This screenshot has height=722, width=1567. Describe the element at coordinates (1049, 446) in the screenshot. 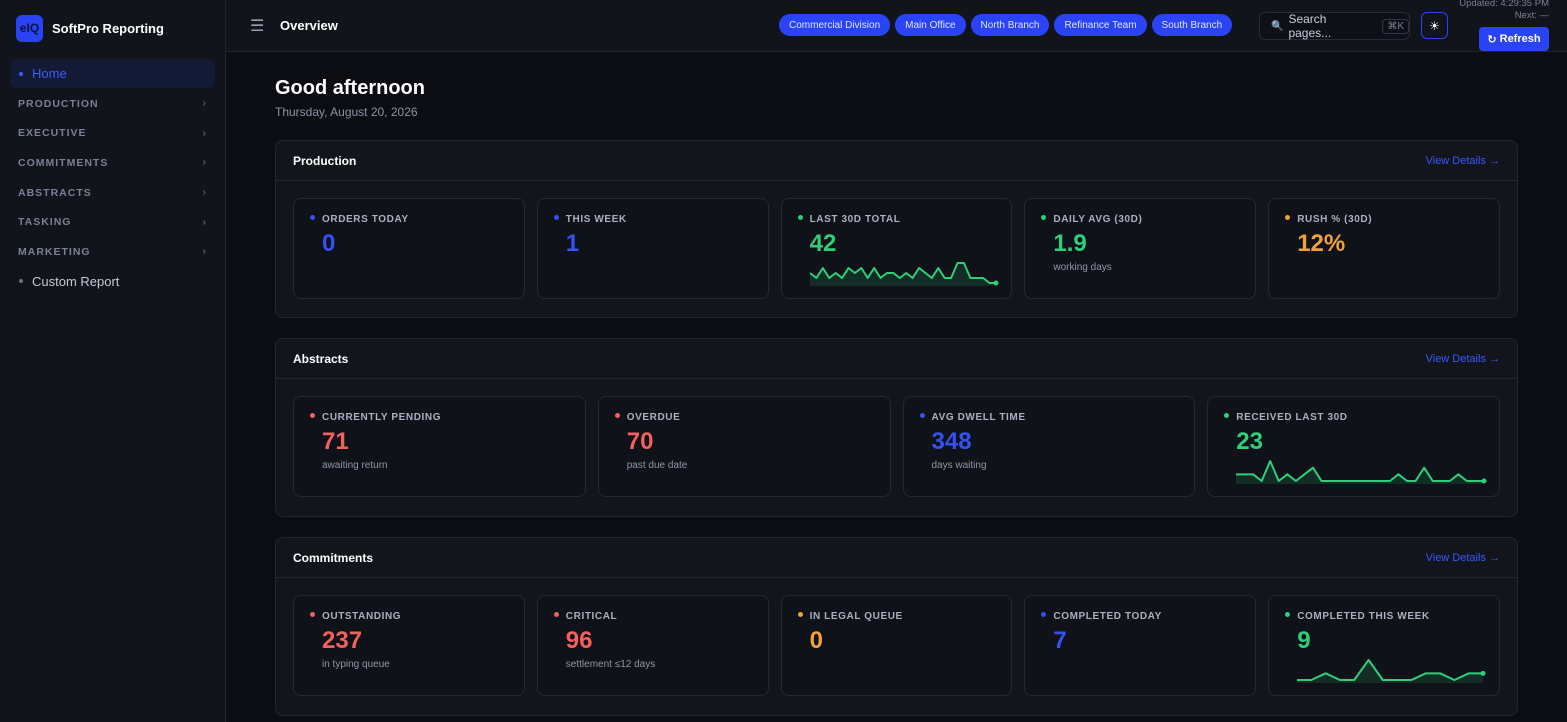

I see `kpi-avg-dwell-time: AVG DWELL TIME 348 days waiting` at that location.